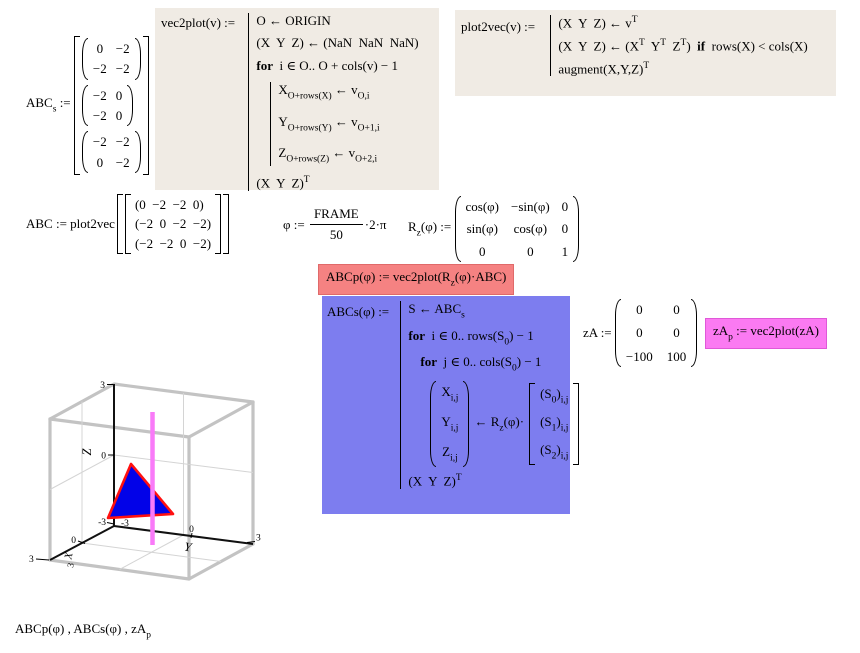  I want to click on program-line: for i ∈ O.. O + cols(v) − 1, so click(327, 65).